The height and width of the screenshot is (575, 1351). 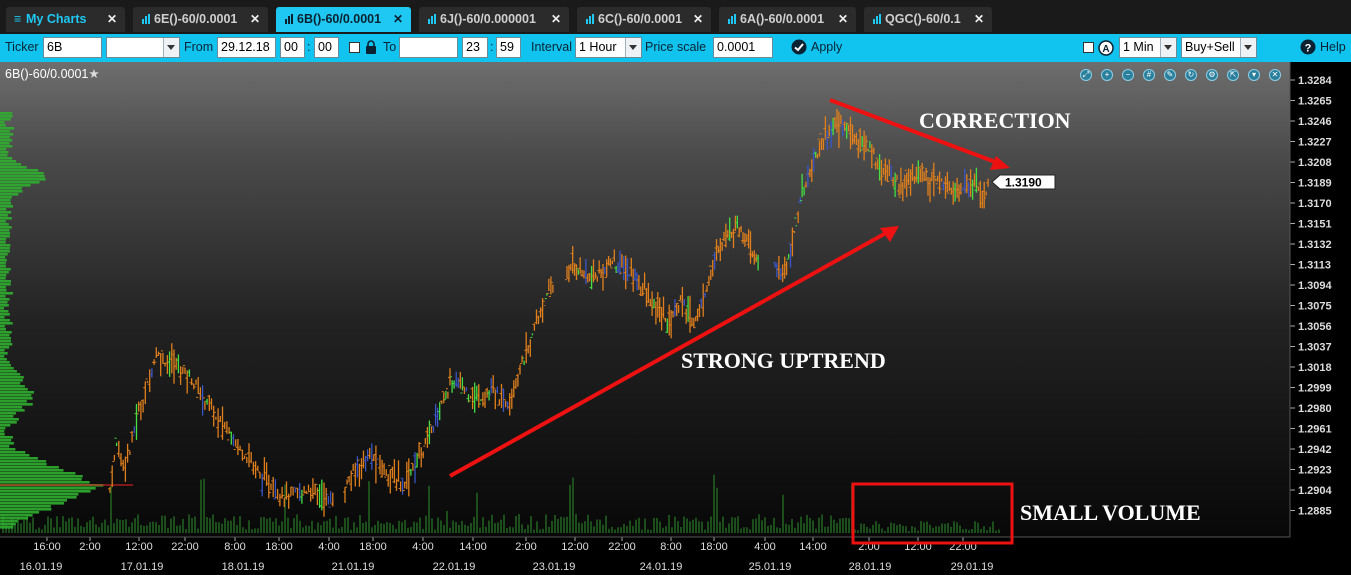 I want to click on refresh-icon: ↻, so click(x=1191, y=75).